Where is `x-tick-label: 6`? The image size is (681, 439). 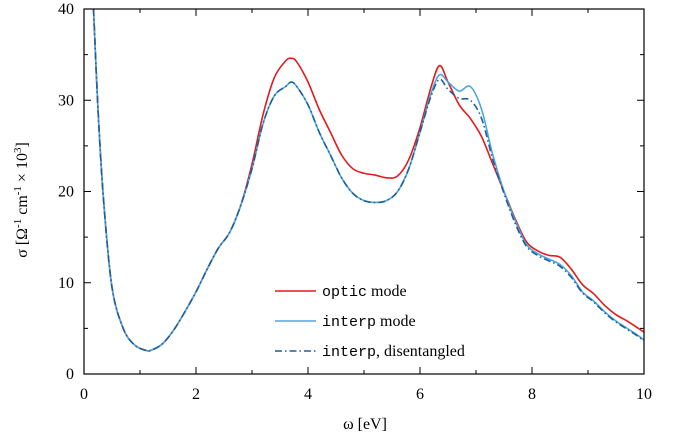 x-tick-label: 6 is located at coordinates (420, 394).